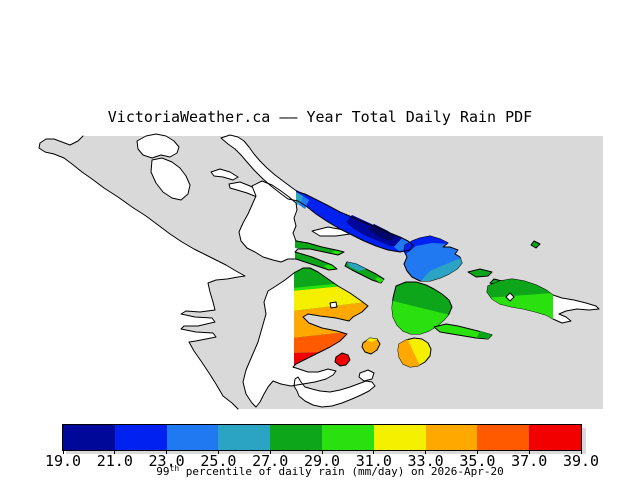 The height and width of the screenshot is (480, 640). I want to click on saturna-lake, so click(510, 297).